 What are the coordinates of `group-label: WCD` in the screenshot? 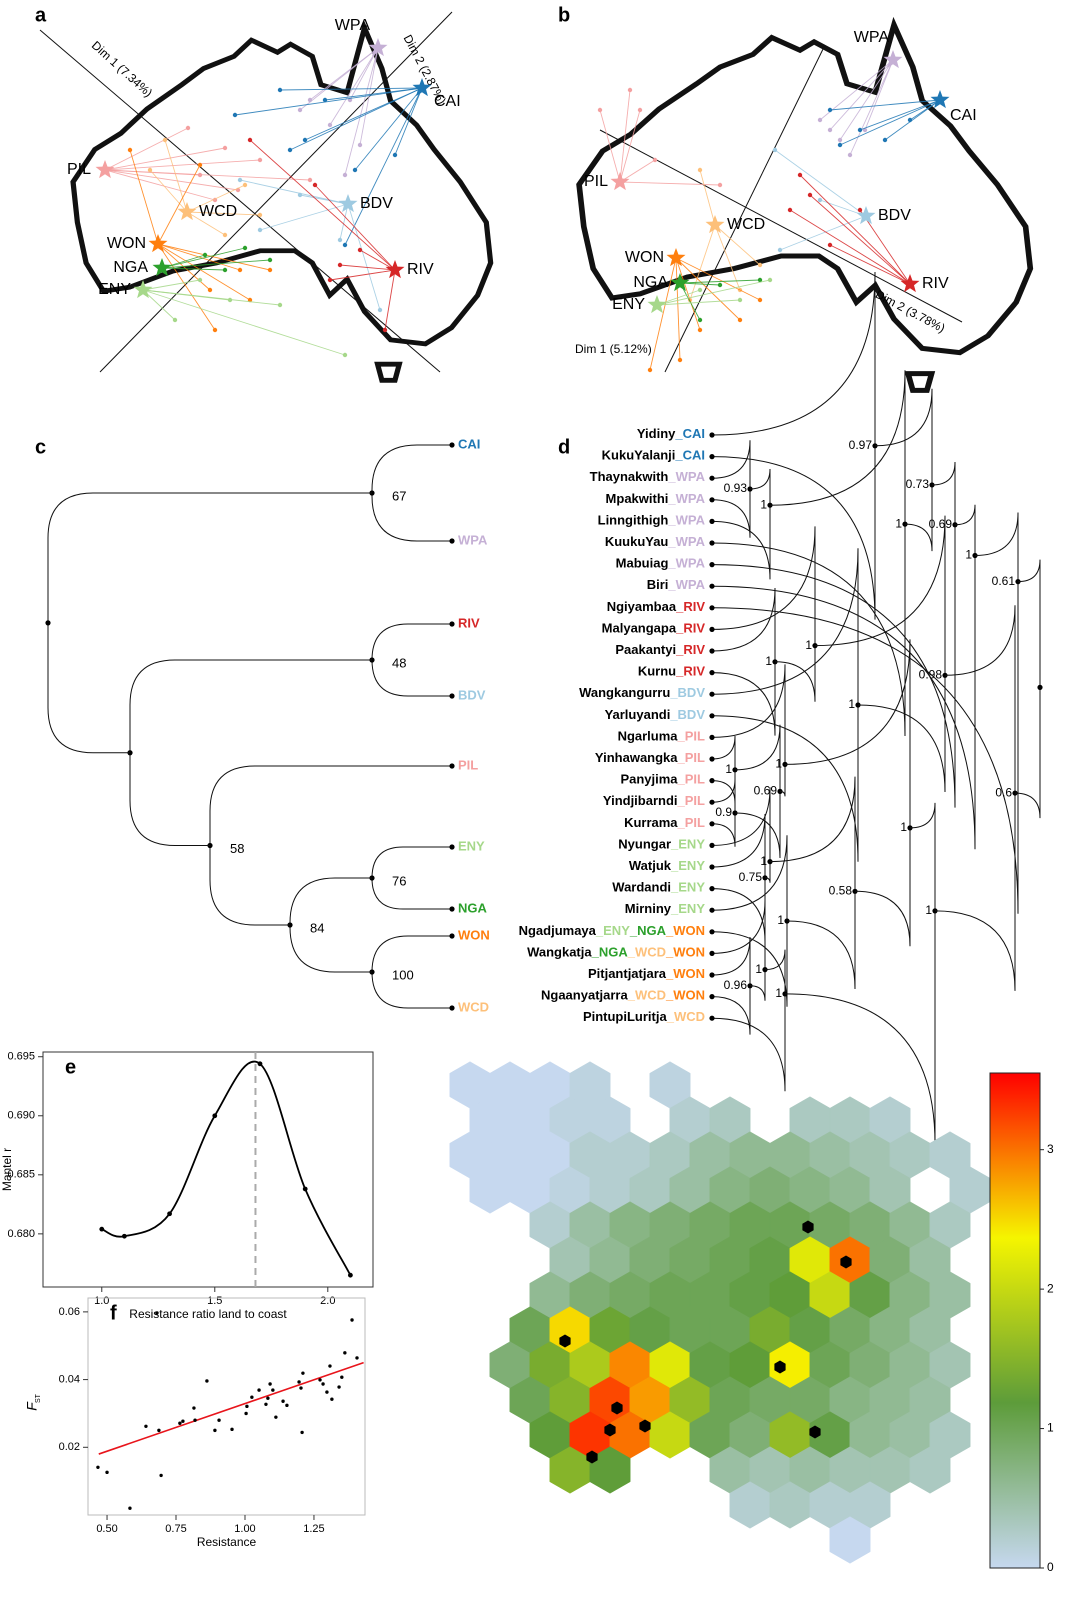 It's located at (746, 224).